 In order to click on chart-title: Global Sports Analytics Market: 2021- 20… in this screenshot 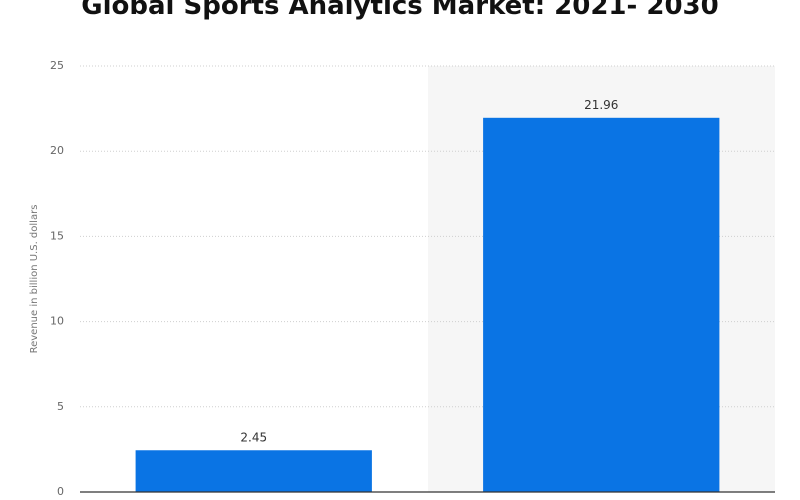, I will do `click(399, 10)`.